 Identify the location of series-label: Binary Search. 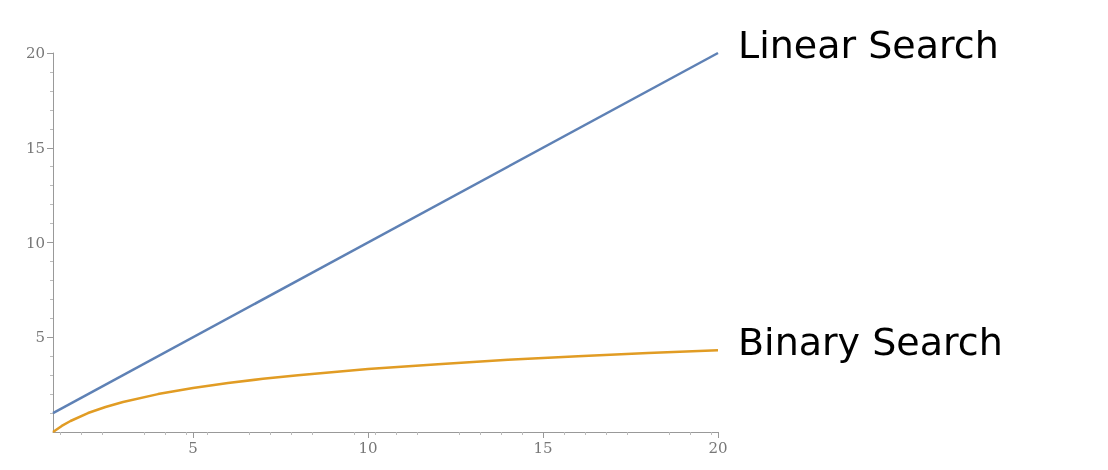
(870, 342).